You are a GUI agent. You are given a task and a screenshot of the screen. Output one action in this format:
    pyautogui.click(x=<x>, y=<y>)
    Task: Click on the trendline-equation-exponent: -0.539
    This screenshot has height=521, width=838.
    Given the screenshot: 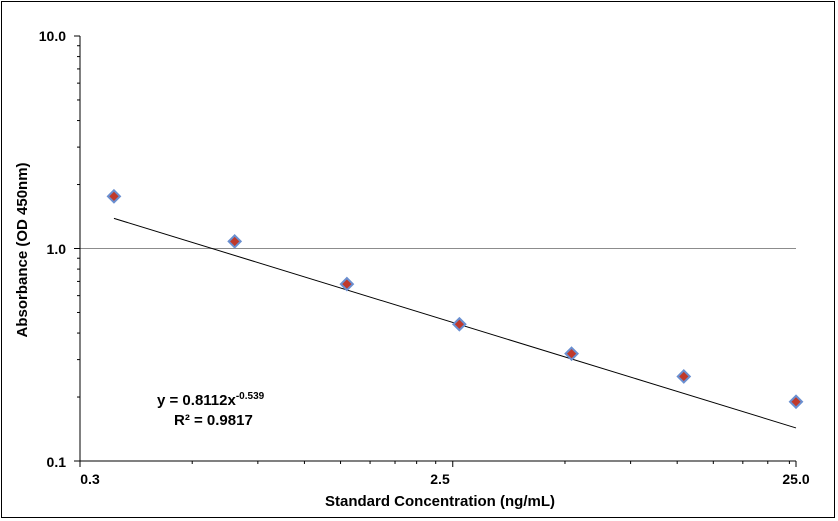 What is the action you would take?
    pyautogui.click(x=250, y=396)
    